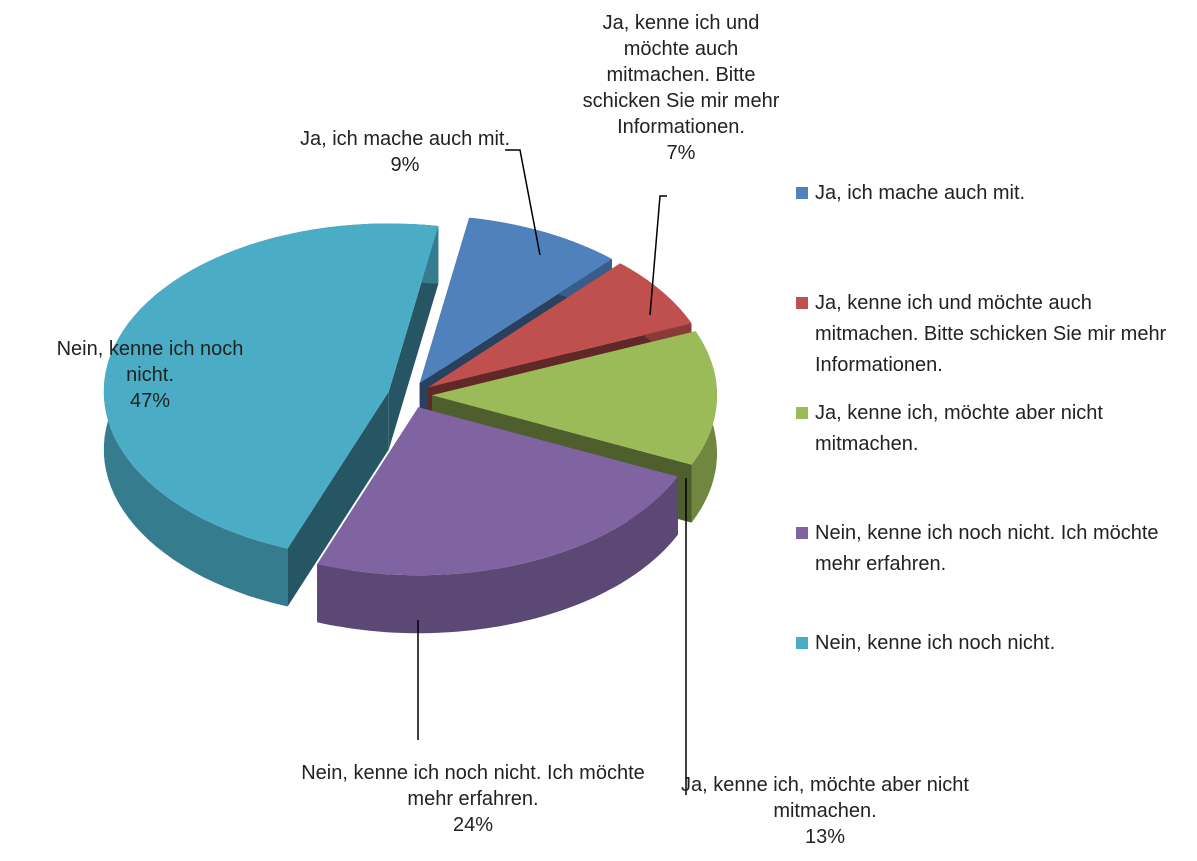  Describe the element at coordinates (935, 643) in the screenshot. I see `legend-label: Nein, kenne ich noch nicht.` at that location.